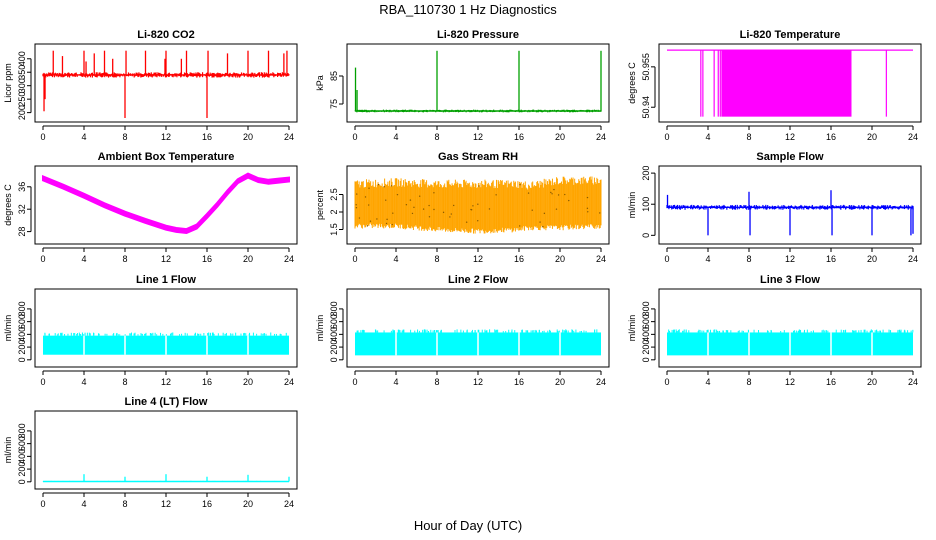 The width and height of the screenshot is (936, 540). I want to click on y-tick-label: 2, so click(334, 211).